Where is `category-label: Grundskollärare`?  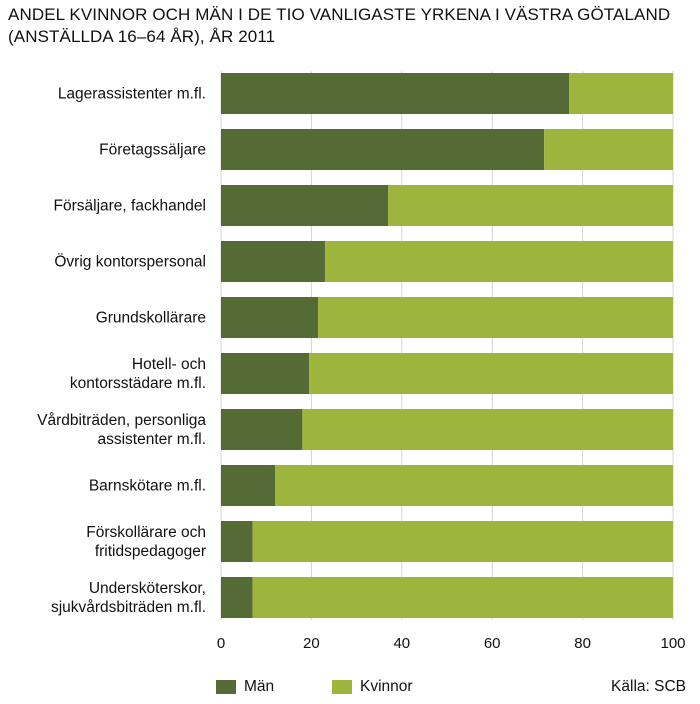 category-label: Grundskollärare is located at coordinates (151, 318).